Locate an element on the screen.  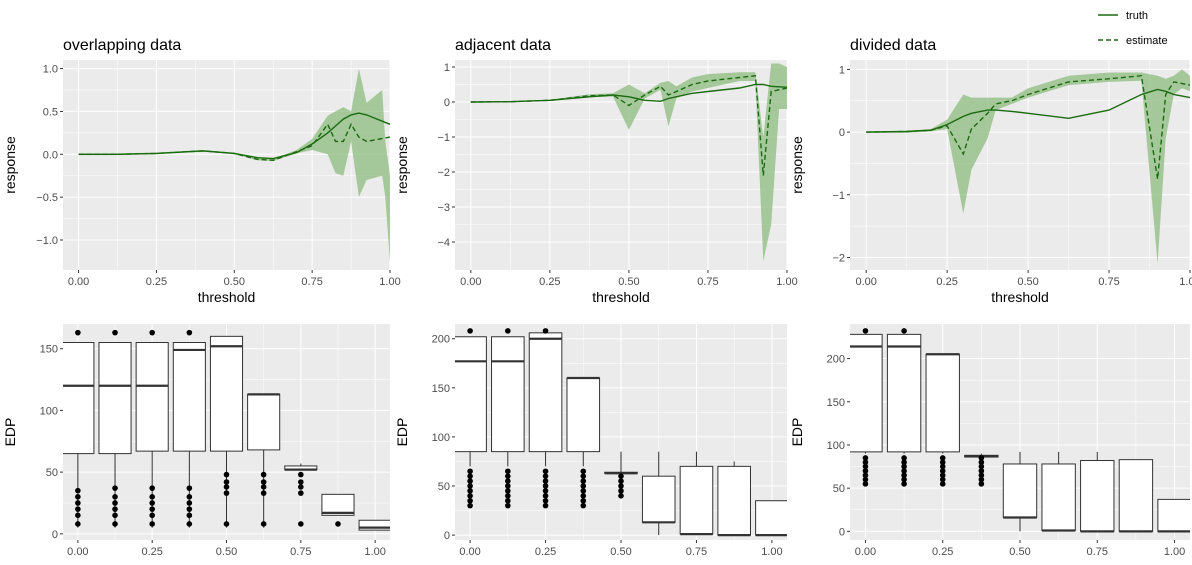
confidence-band is located at coordinates (234, 165).